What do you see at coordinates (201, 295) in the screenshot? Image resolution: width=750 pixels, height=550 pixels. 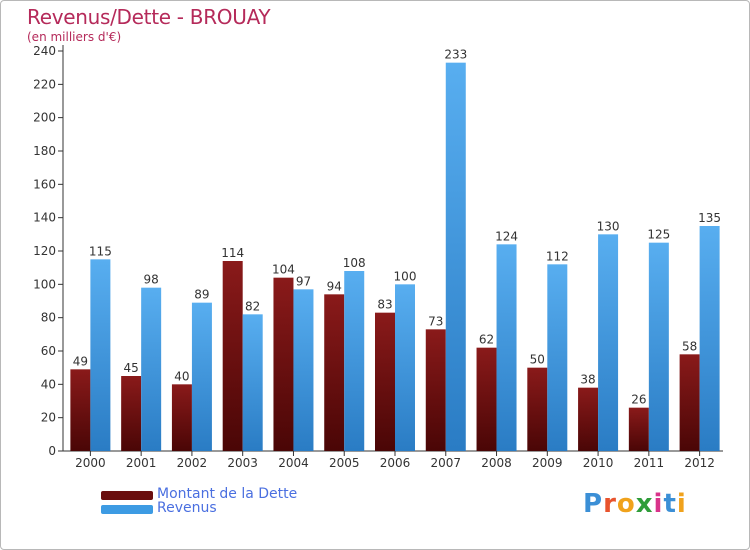 I see `data-label-revenus: 89` at bounding box center [201, 295].